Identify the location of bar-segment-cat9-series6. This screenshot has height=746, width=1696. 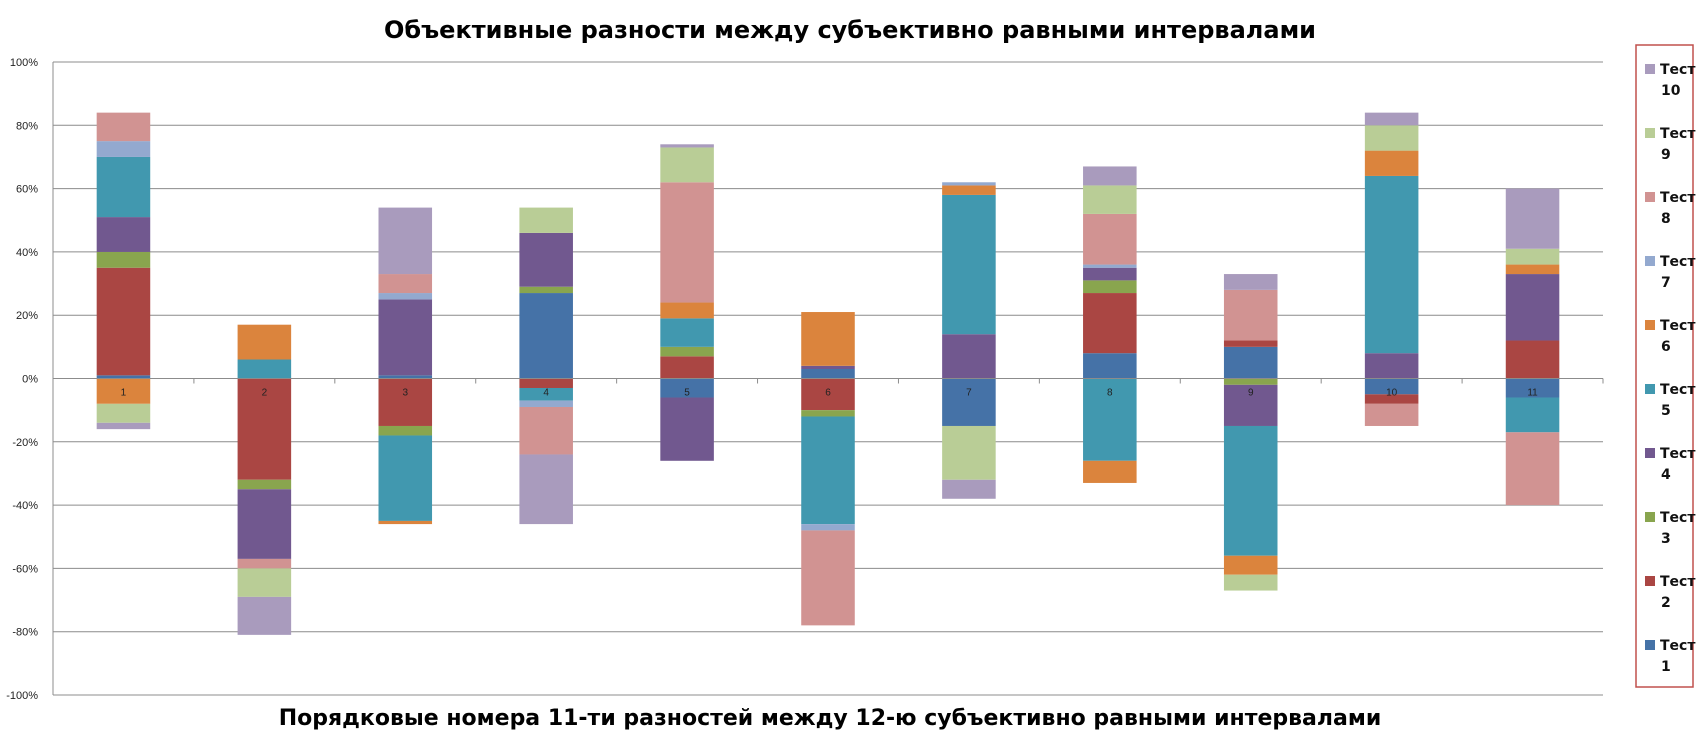
(1250, 565).